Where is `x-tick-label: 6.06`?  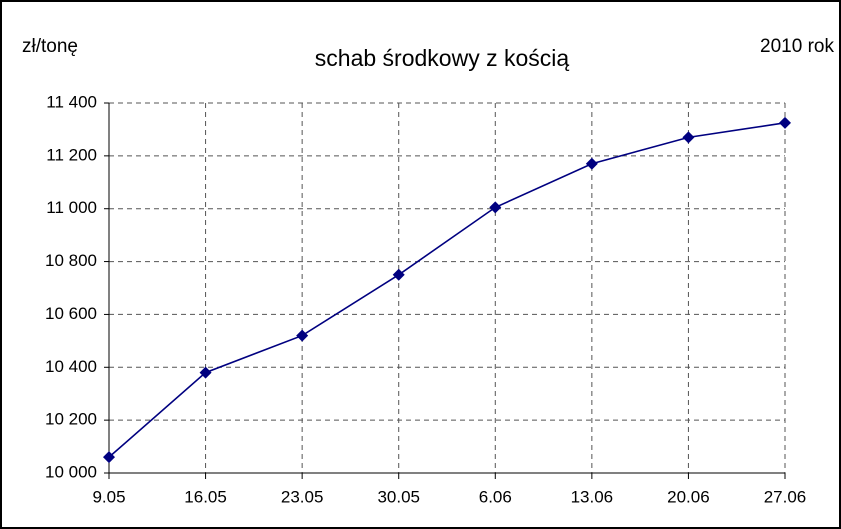
x-tick-label: 6.06 is located at coordinates (495, 496).